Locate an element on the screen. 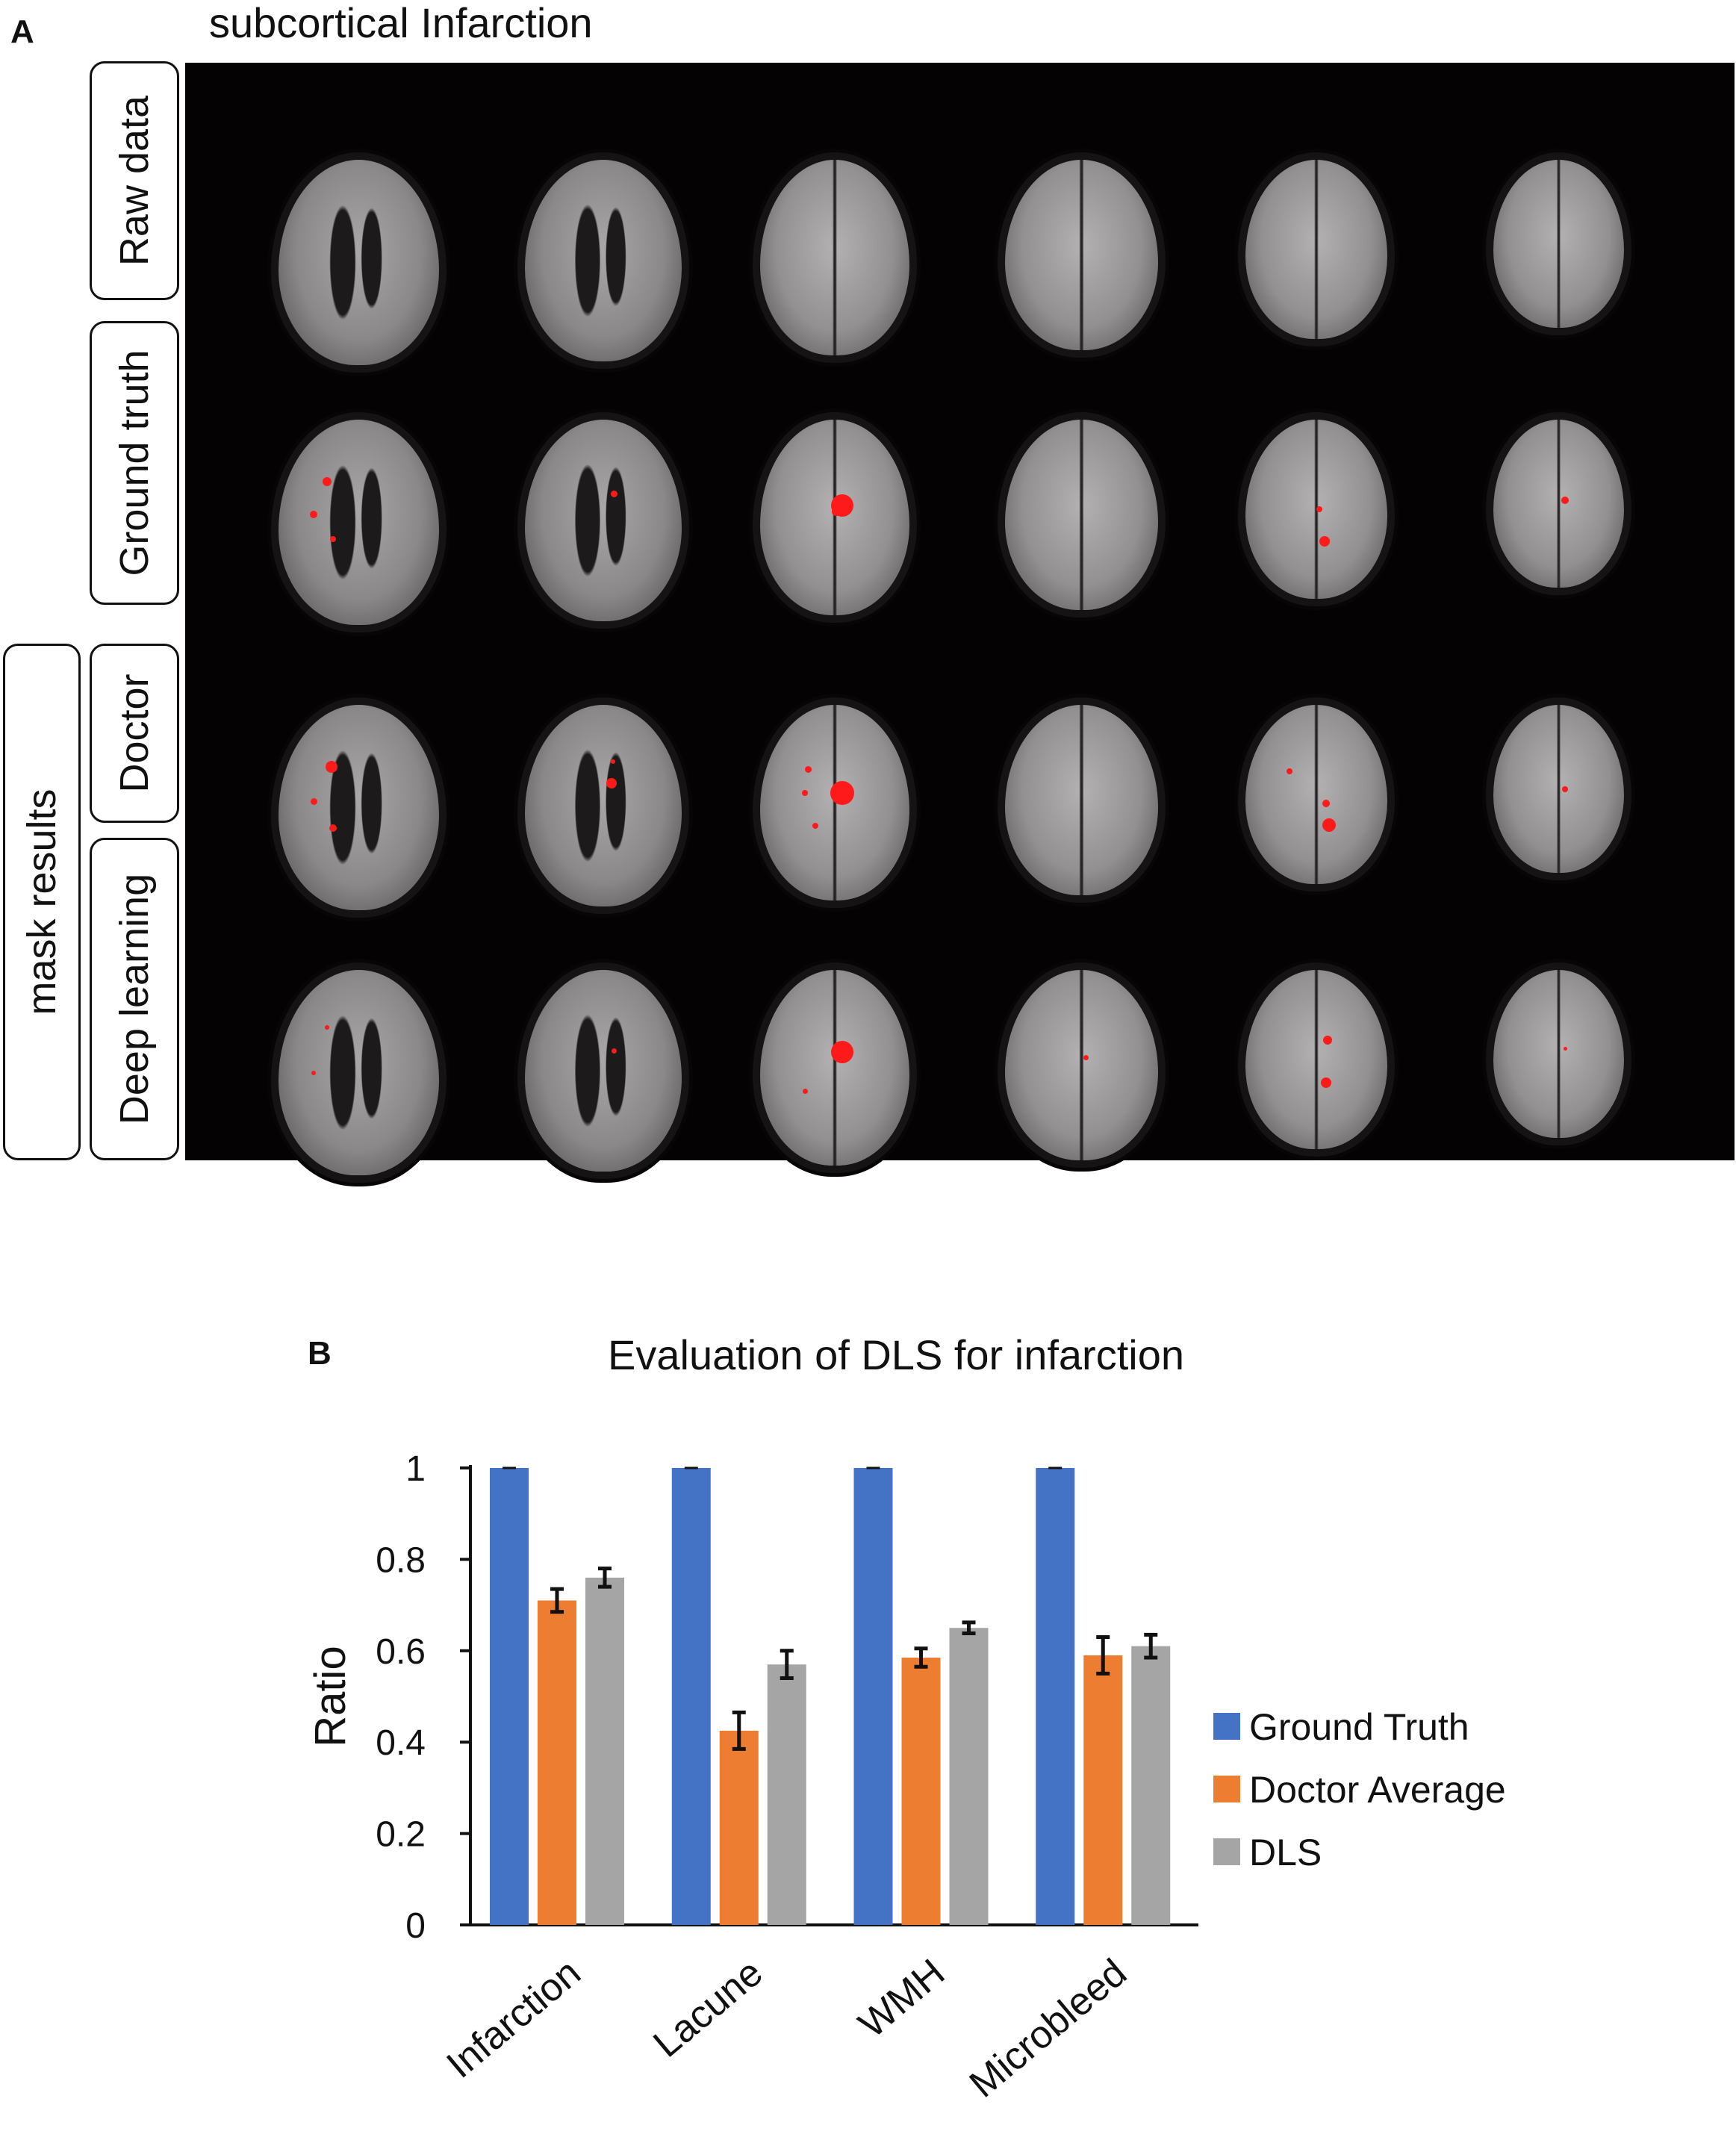  brain-scan-r2-c2 is located at coordinates (603, 520).